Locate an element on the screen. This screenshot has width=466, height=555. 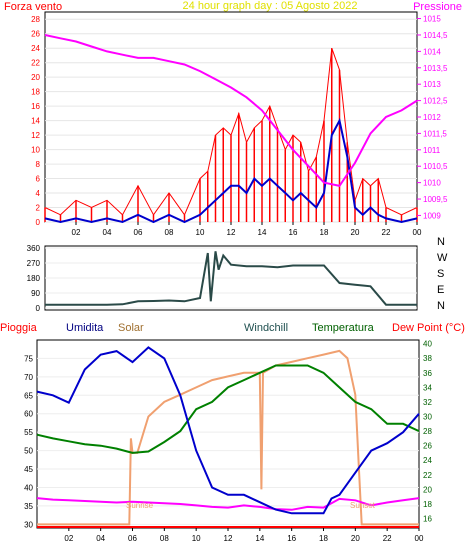
wind-tick-label: 6 is located at coordinates (38, 179).